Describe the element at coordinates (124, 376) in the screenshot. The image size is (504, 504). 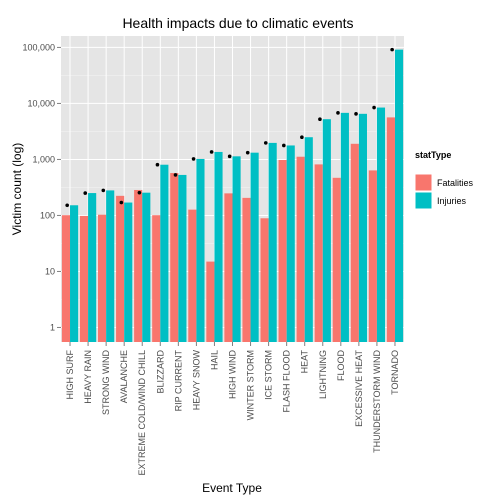
I see `x-tick-label: AVALANCHE` at that location.